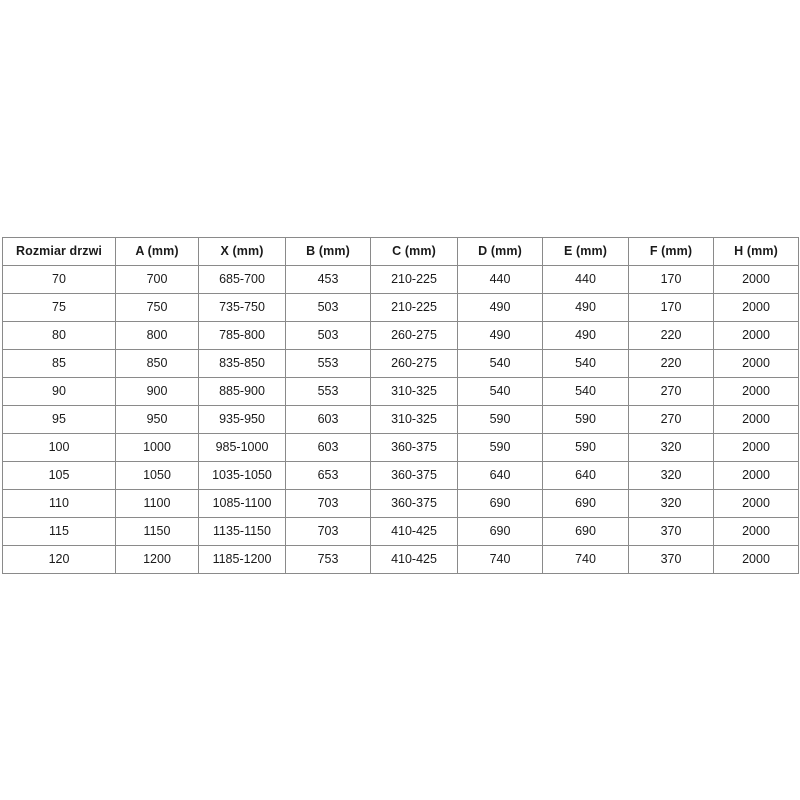  What do you see at coordinates (59, 251) in the screenshot?
I see `column-header-rozmiar-drzwi: Rozmiar drzwi` at bounding box center [59, 251].